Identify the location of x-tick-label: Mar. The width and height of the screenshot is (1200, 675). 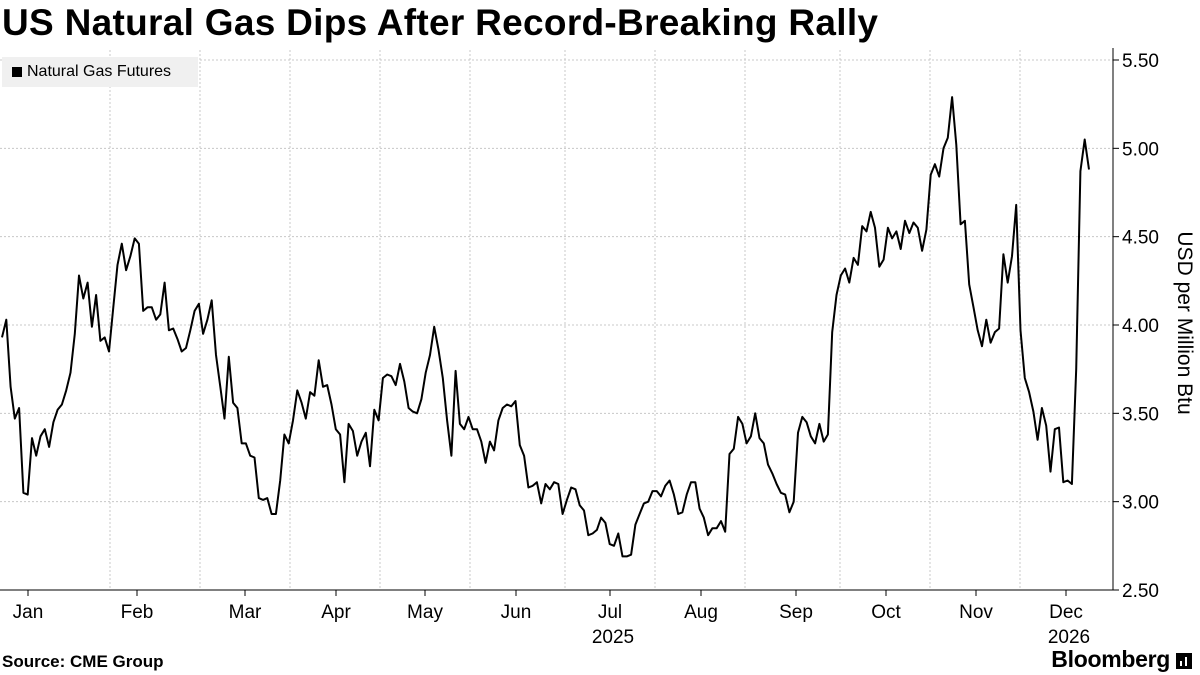
(245, 612).